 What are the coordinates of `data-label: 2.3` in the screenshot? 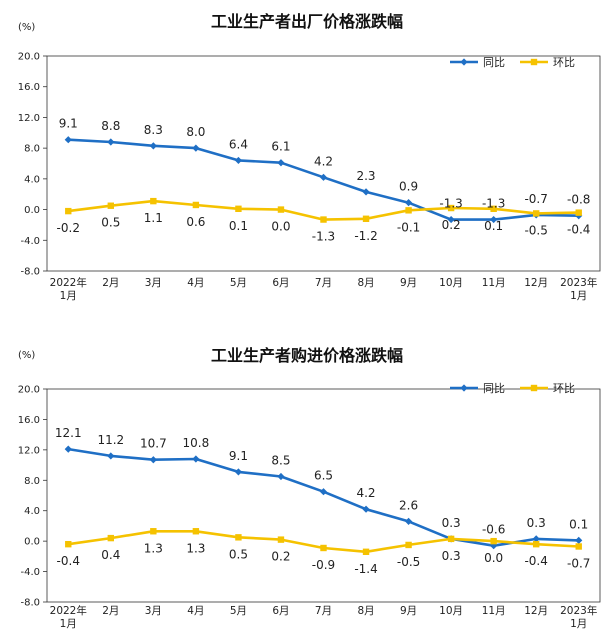 It's located at (365, 176).